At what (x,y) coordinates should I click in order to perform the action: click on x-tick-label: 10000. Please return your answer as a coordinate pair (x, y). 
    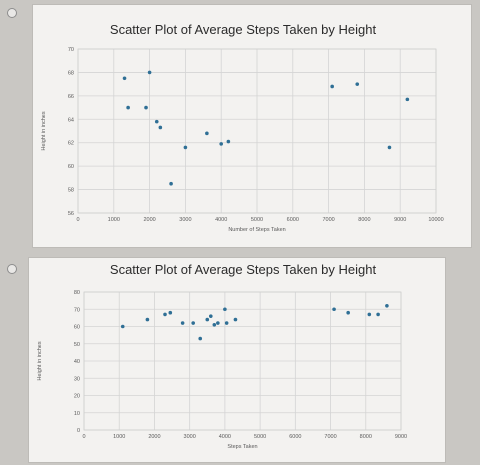
    Looking at the image, I should click on (435, 220).